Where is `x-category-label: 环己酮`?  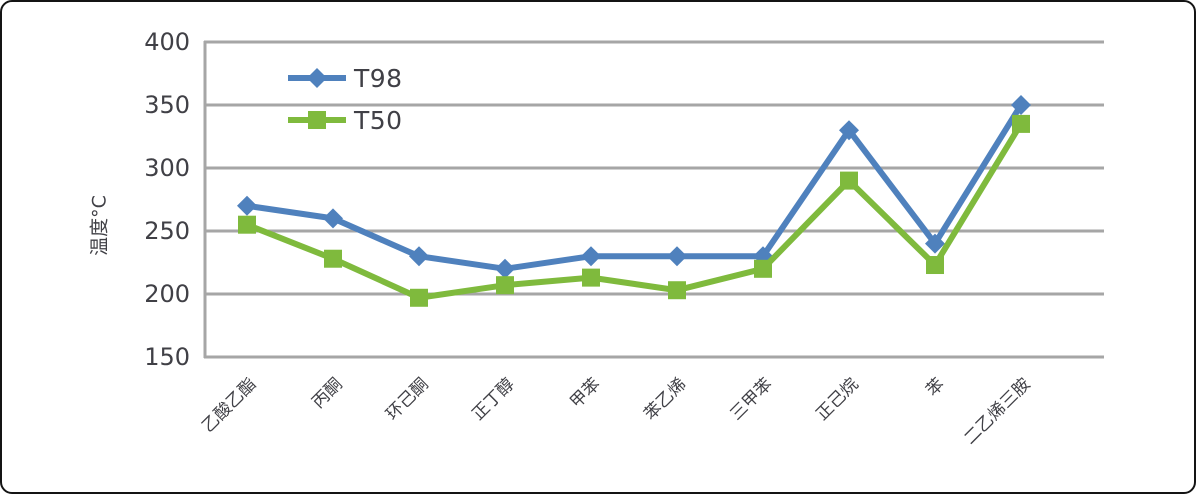
x-category-label: 环己酮 is located at coordinates (407, 399).